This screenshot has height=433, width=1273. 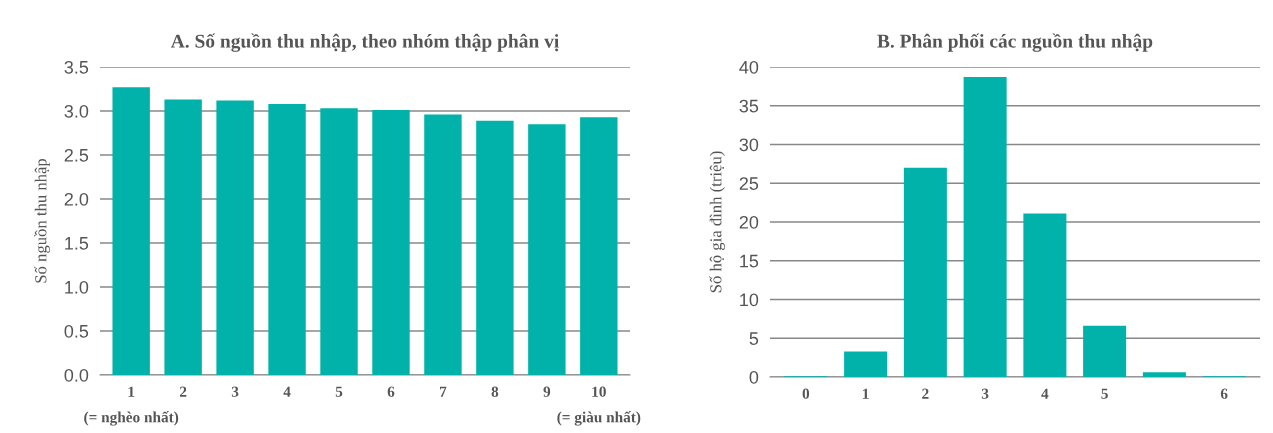 I want to click on y-tick-label: 10, so click(x=749, y=300).